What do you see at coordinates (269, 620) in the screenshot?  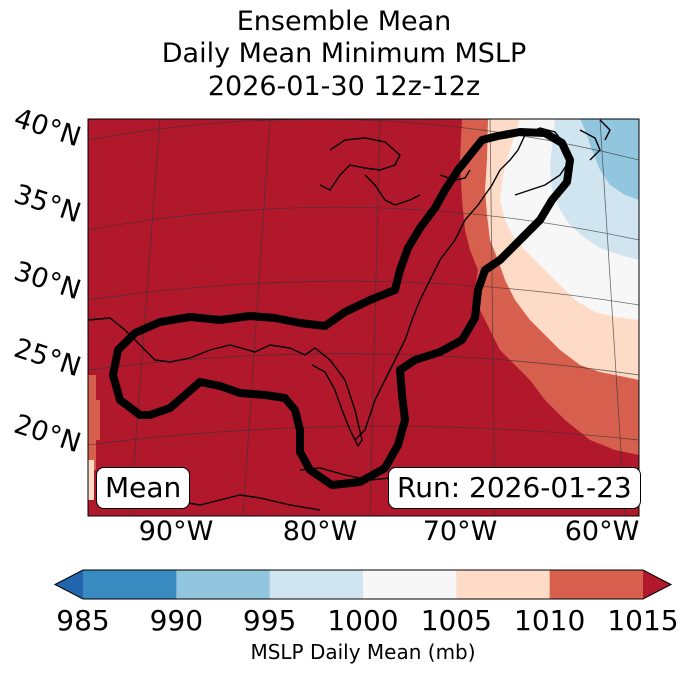 I see `colorbar-tick-995: 995` at bounding box center [269, 620].